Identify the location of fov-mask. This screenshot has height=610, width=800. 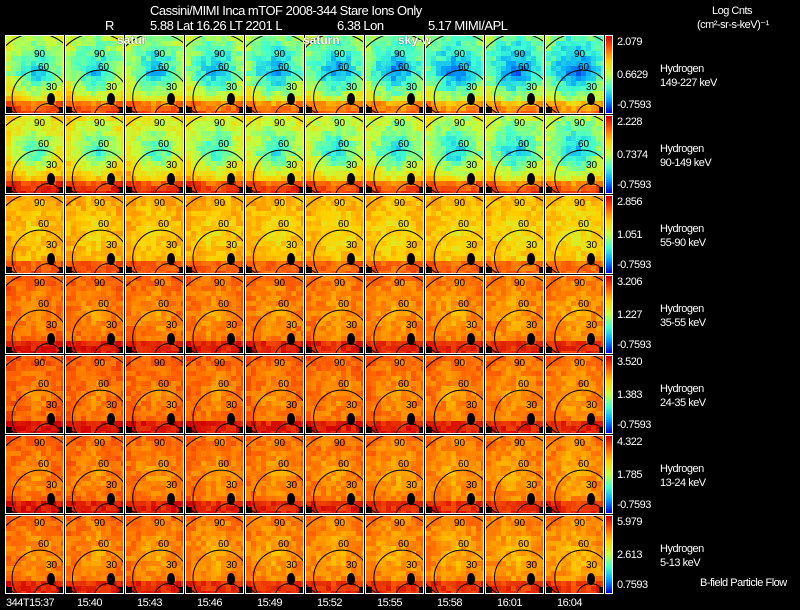
(421, 110).